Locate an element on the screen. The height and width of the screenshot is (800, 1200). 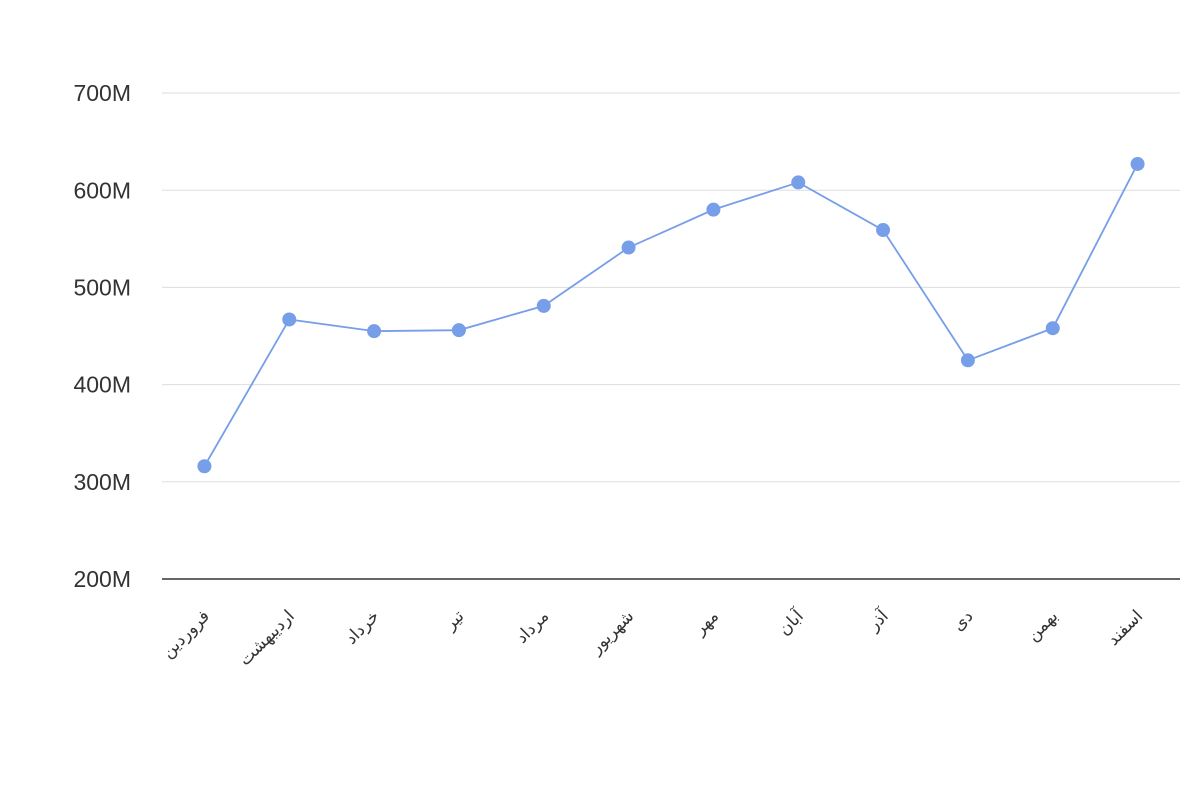
x-tick-label: بهمن is located at coordinates (1042, 625).